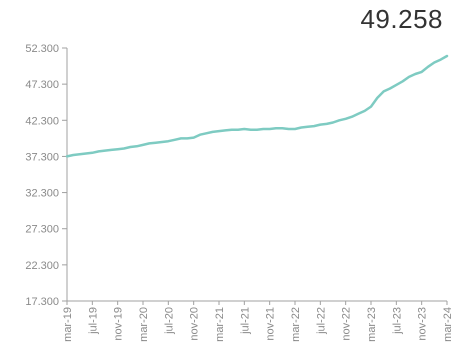 The width and height of the screenshot is (465, 358). I want to click on y-tick-label: 47.300, so click(42, 85).